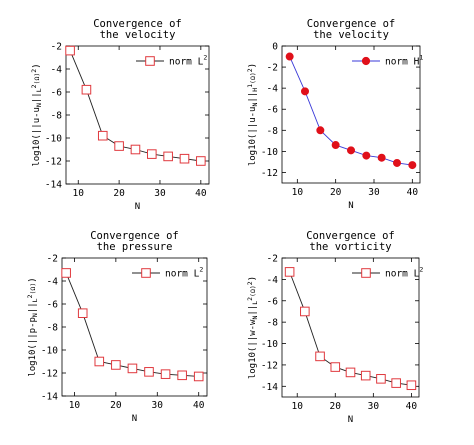  Describe the element at coordinates (36, 114) in the screenshot. I see `y-axis-label: log10(||u-uN||L2(Ω)2)` at that location.